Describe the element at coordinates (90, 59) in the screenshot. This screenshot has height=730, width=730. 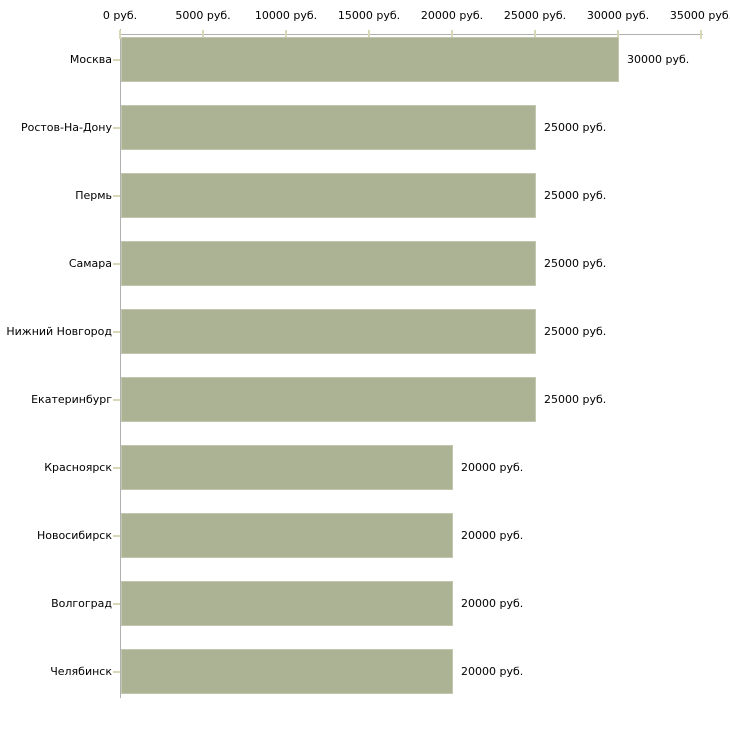
I see `category-label: Москва` at that location.